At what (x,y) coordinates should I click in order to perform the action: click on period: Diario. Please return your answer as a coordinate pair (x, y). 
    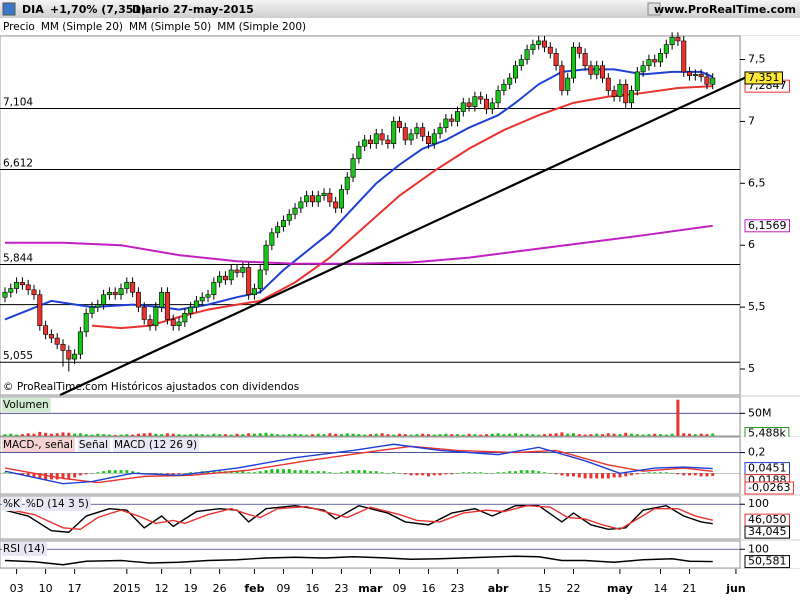
    Looking at the image, I should click on (151, 9).